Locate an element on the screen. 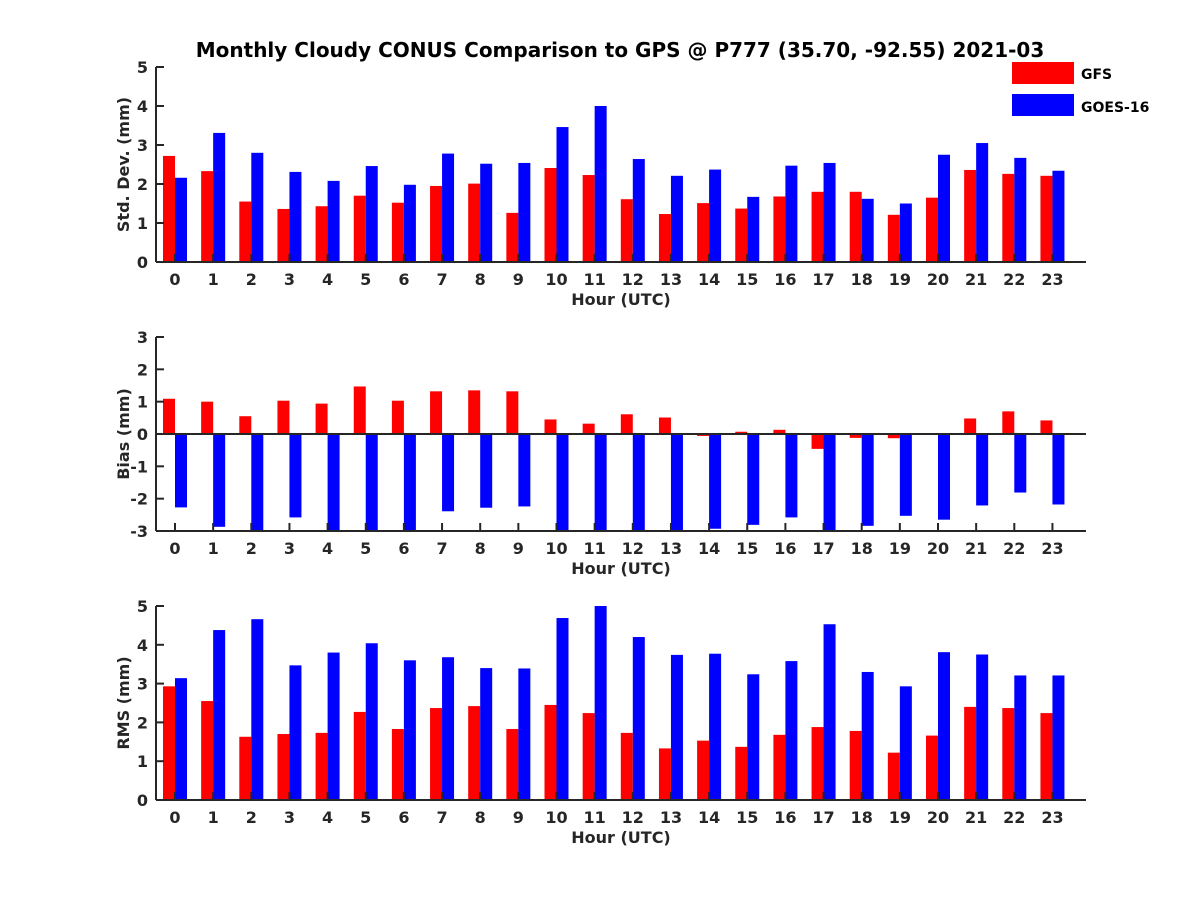  bias-x-tick-label: 17 is located at coordinates (823, 548).